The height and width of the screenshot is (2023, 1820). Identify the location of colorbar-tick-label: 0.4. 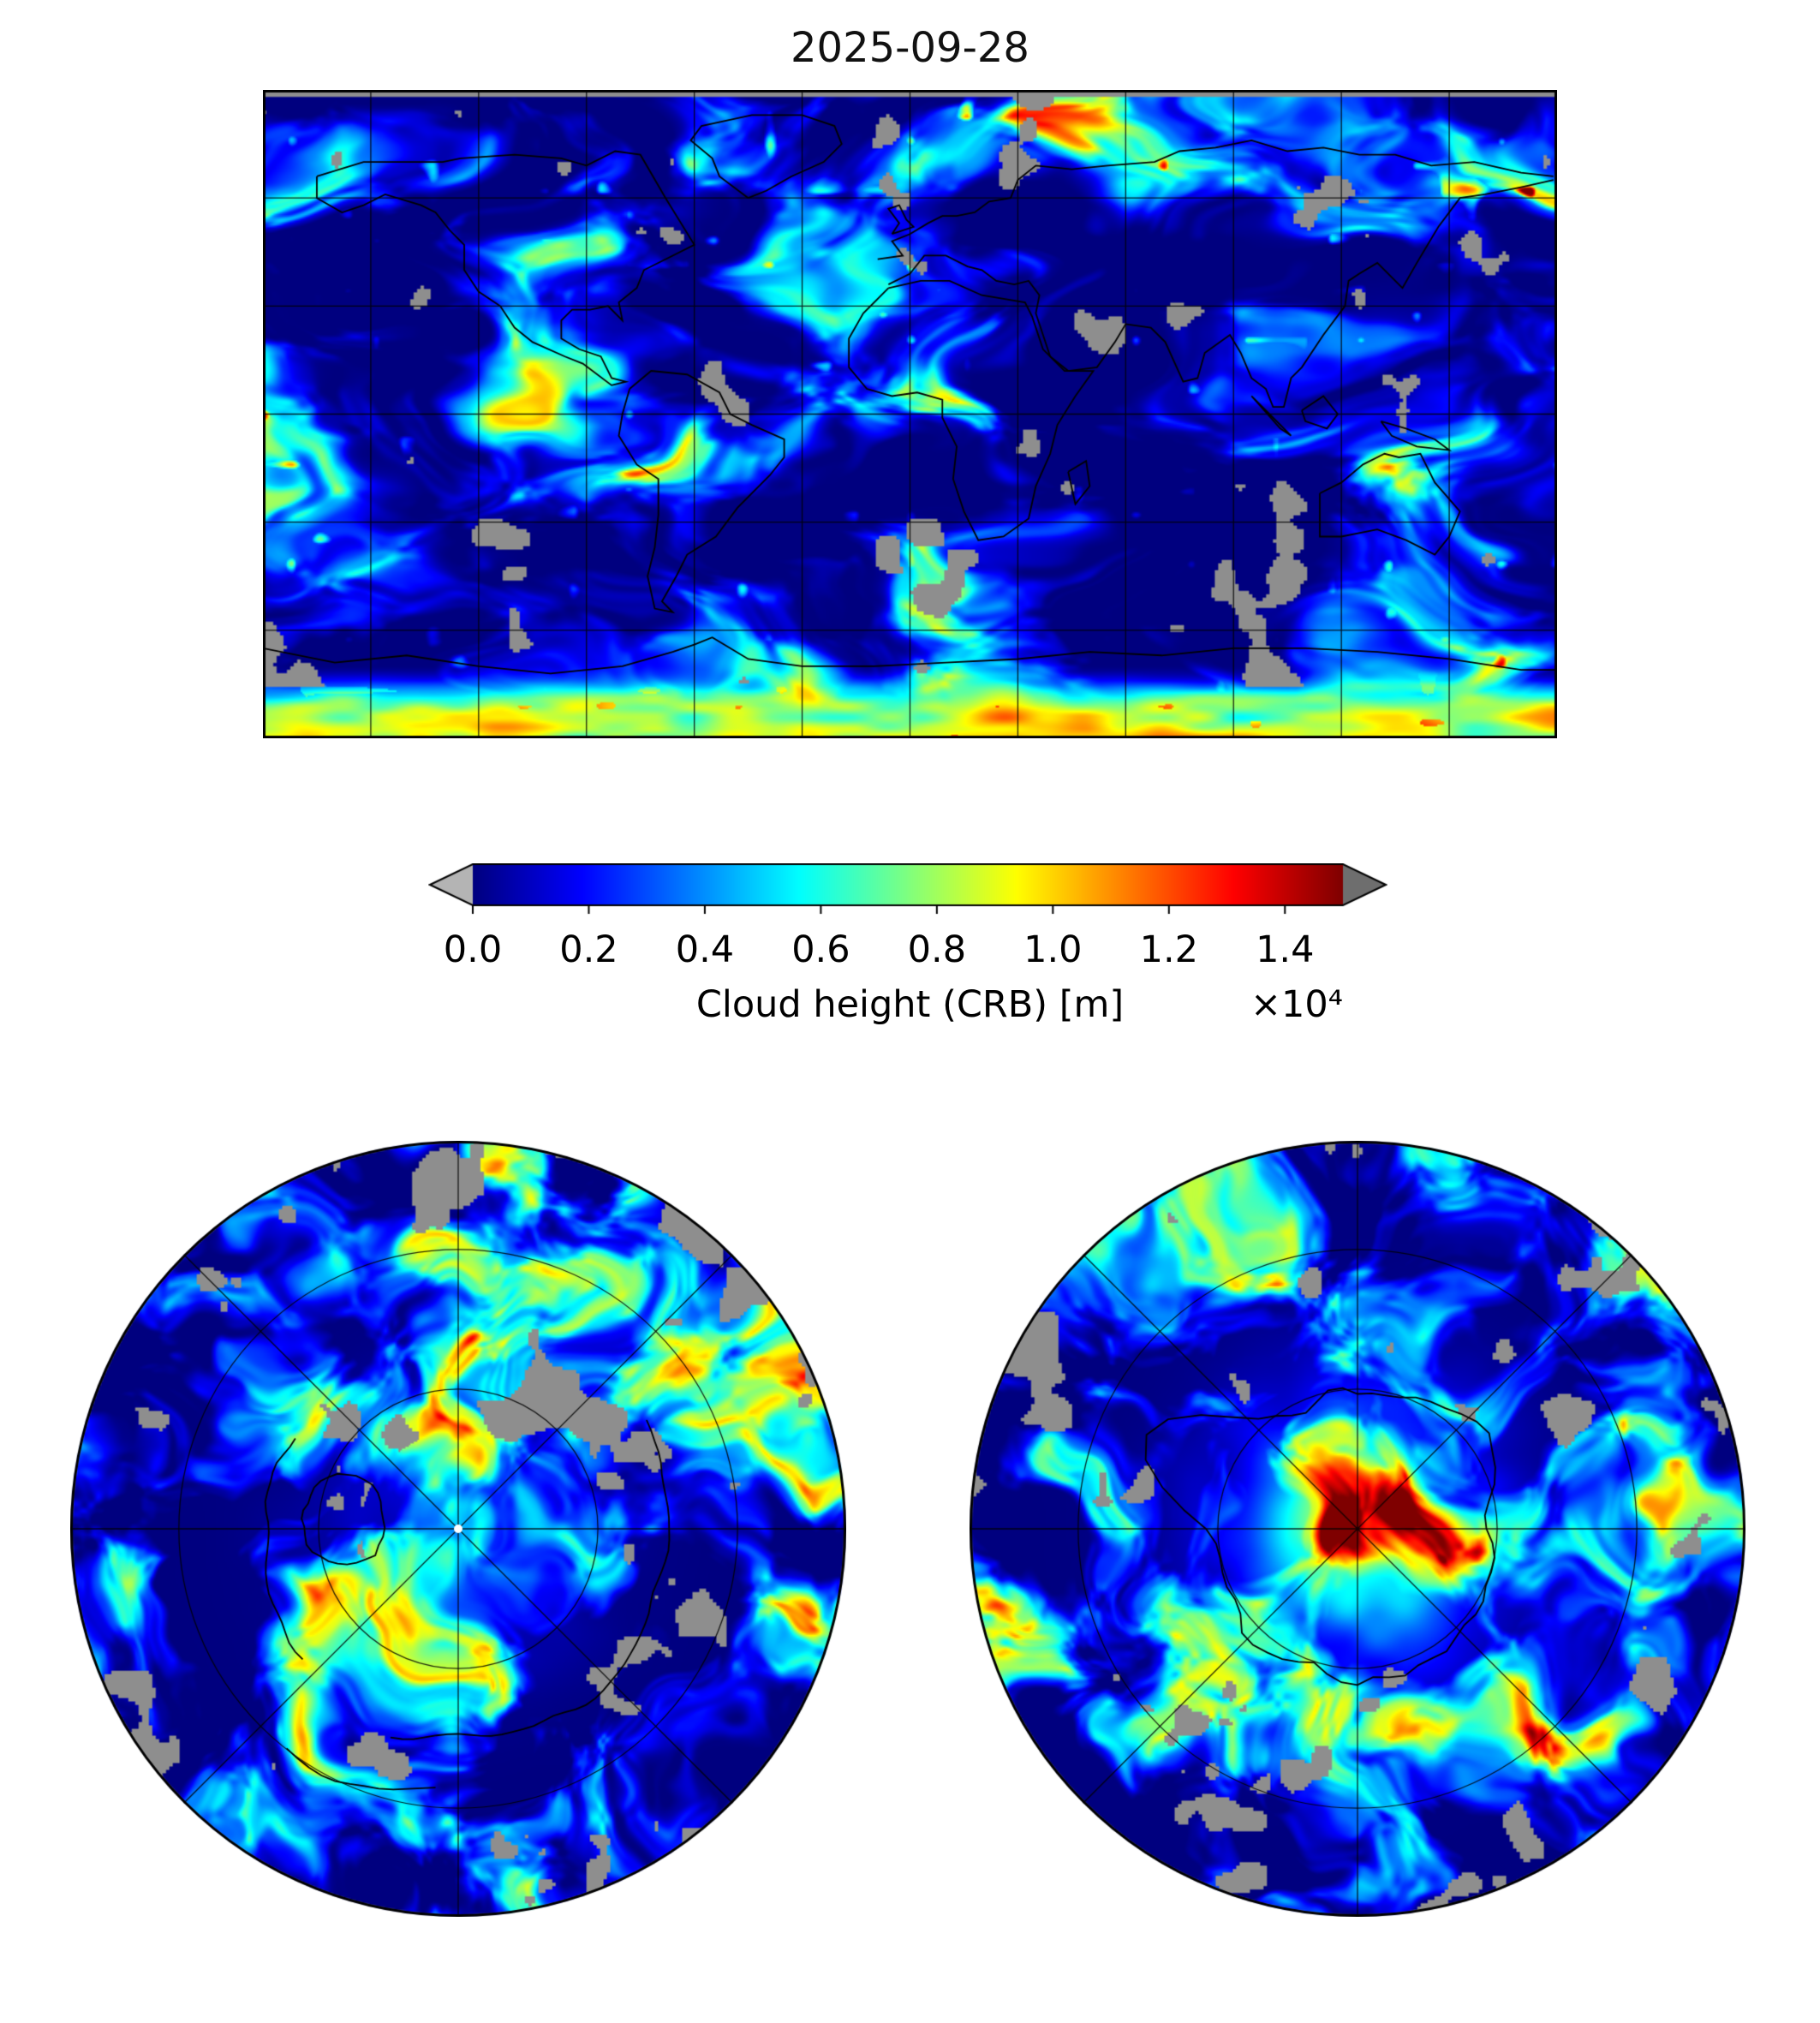
(705, 950).